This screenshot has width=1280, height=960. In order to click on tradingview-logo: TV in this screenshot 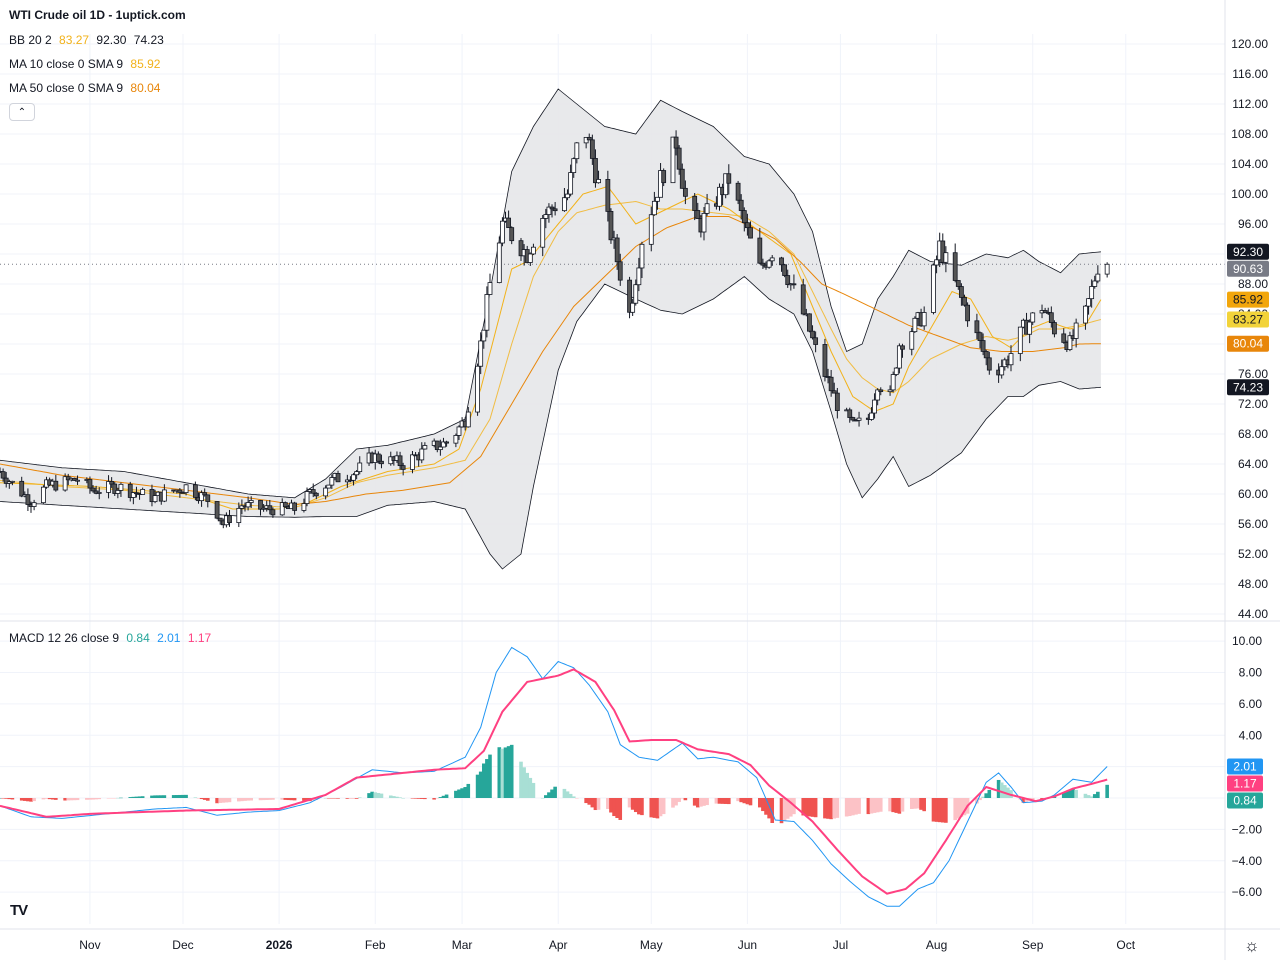, I will do `click(19, 910)`.